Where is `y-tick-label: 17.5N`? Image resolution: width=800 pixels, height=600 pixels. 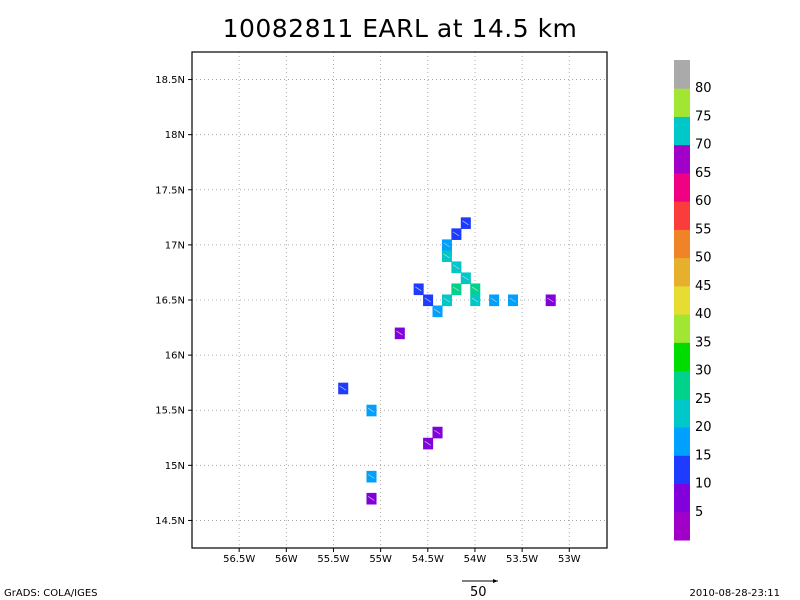 y-tick-label: 17.5N is located at coordinates (170, 190).